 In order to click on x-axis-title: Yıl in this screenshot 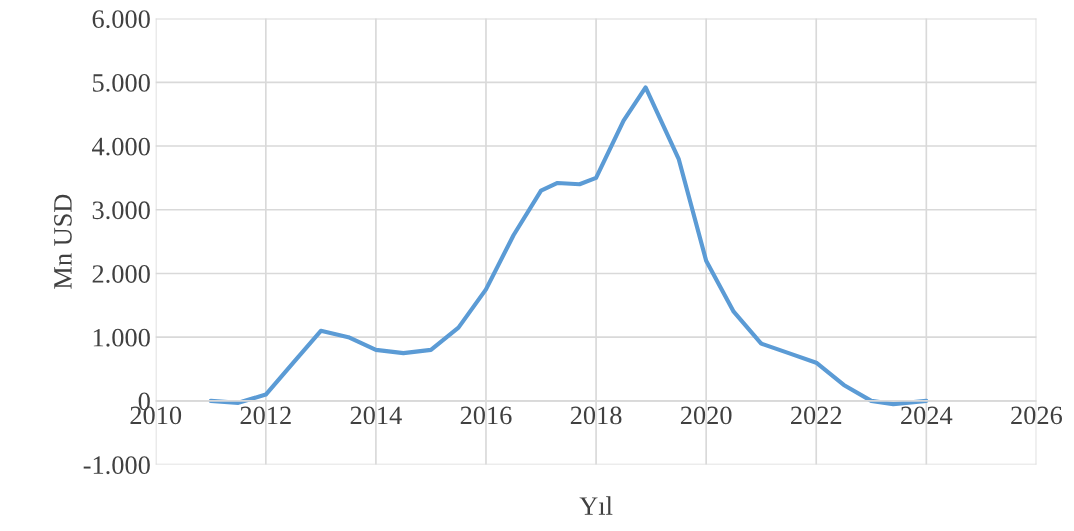, I will do `click(596, 505)`.